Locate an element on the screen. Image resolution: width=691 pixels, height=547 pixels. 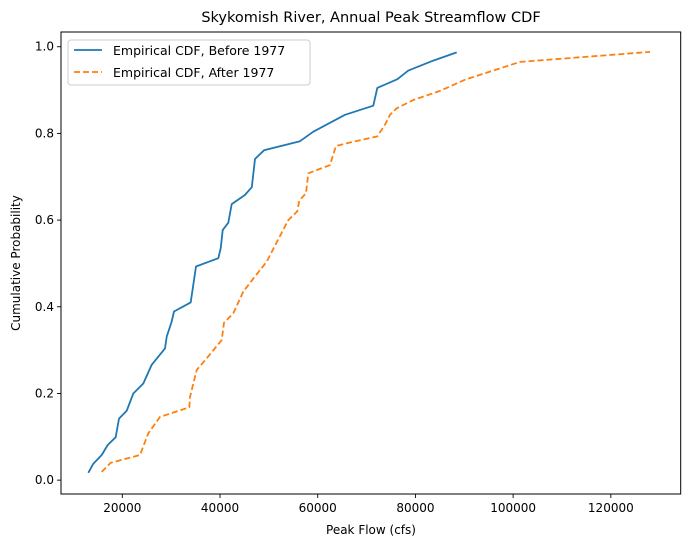
x-axis: 20000 40000 60000 80000 100000 120000 is located at coordinates (368, 504).